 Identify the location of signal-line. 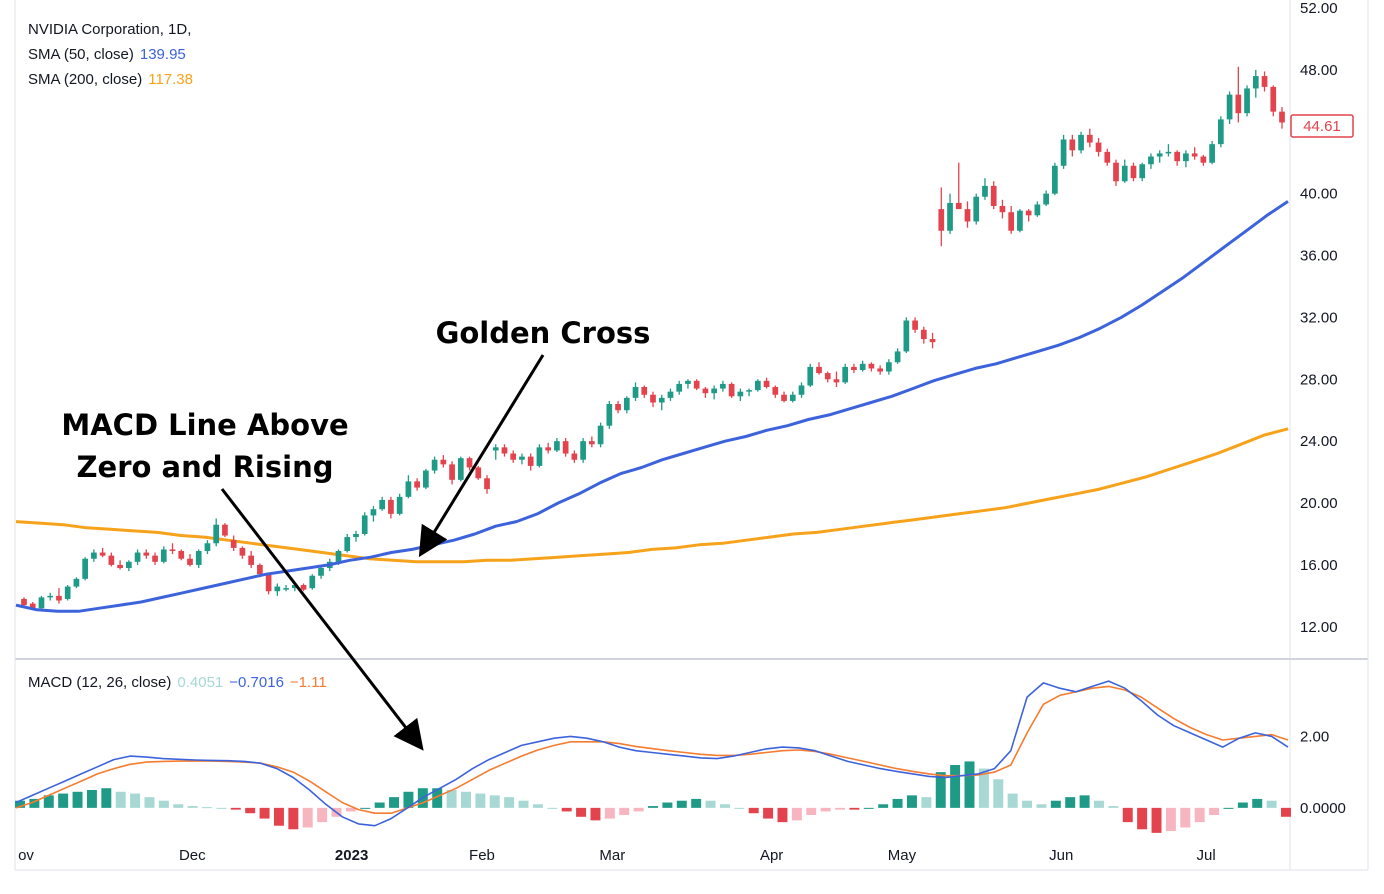
(652, 750).